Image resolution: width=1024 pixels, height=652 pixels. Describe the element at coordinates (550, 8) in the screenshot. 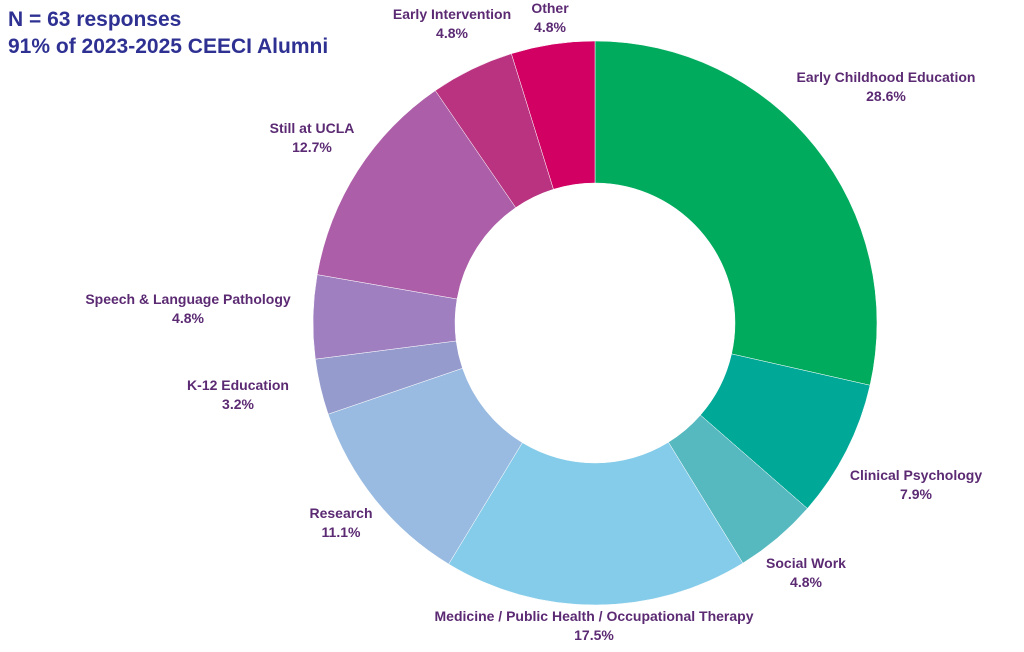

I see `slice-name: Other` at that location.